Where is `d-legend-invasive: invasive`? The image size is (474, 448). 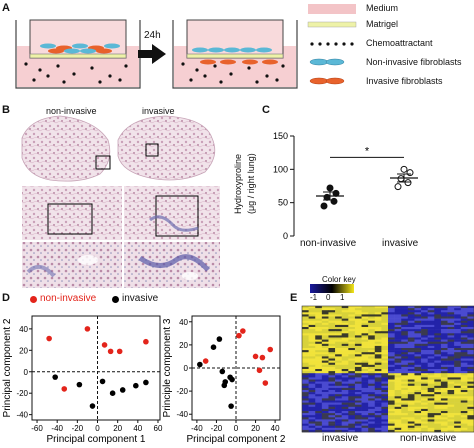
d-legend-invasive: invasive is located at coordinates (140, 298).